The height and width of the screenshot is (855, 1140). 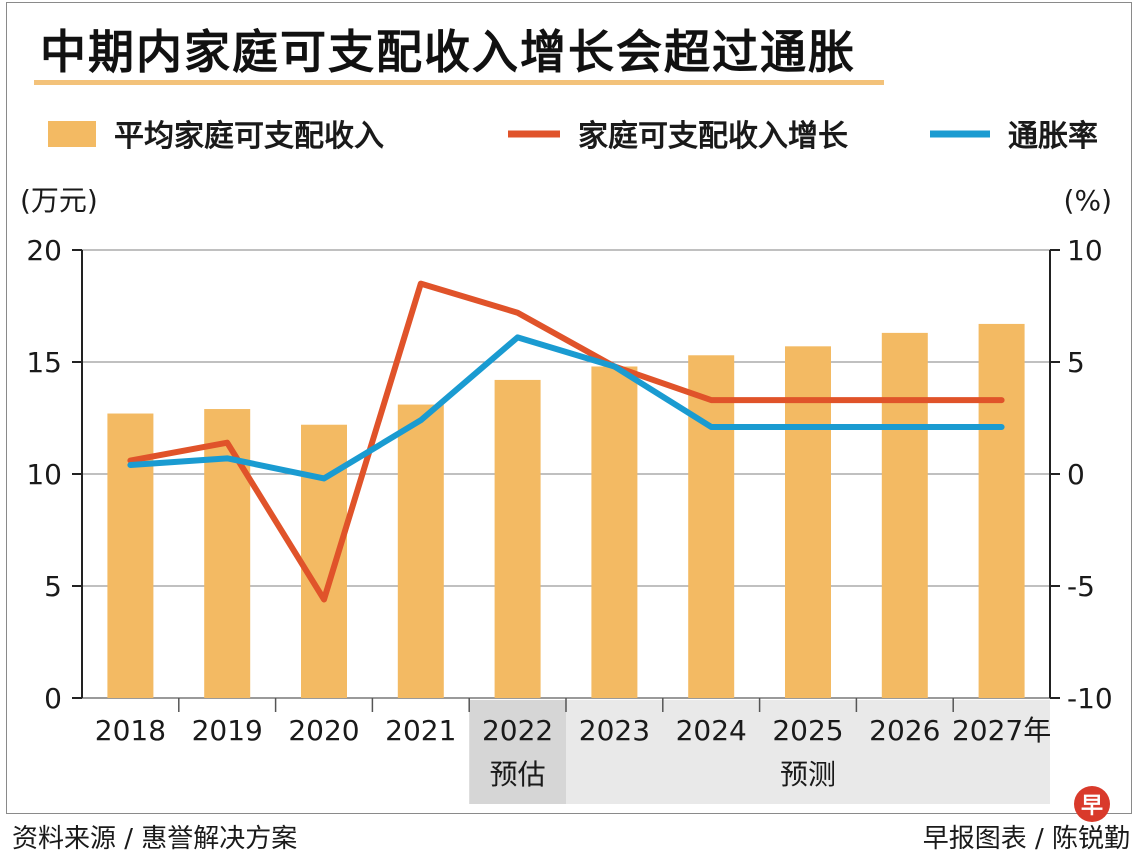 What do you see at coordinates (713, 136) in the screenshot?
I see `legend-label-income-growth: 家庭可支配收入增长` at bounding box center [713, 136].